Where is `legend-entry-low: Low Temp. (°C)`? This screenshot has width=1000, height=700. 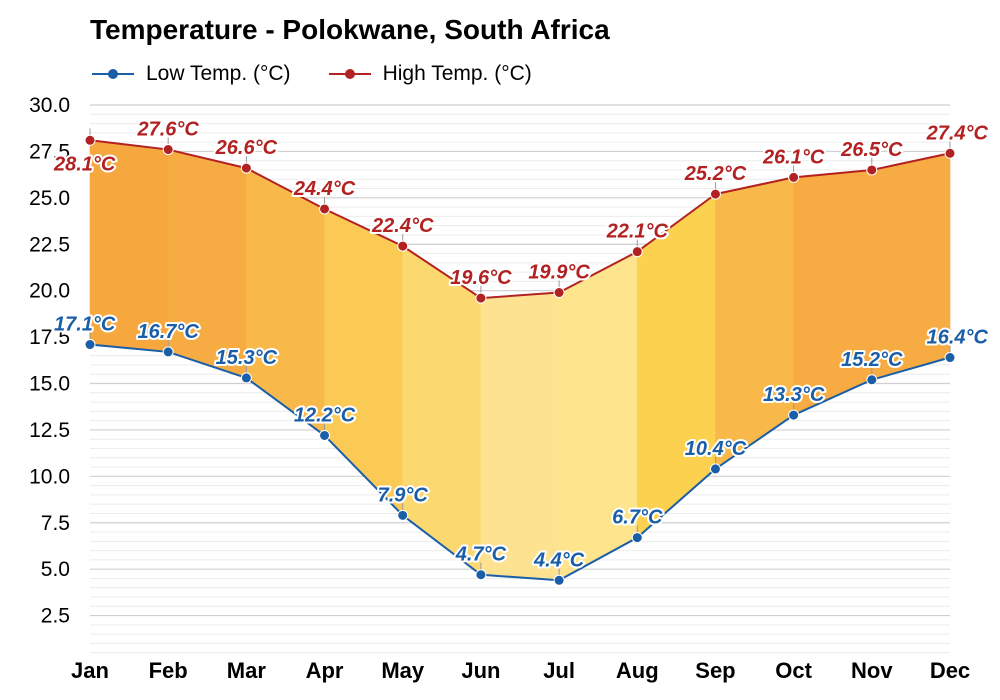
legend-entry-low: Low Temp. (°C) is located at coordinates (190, 74).